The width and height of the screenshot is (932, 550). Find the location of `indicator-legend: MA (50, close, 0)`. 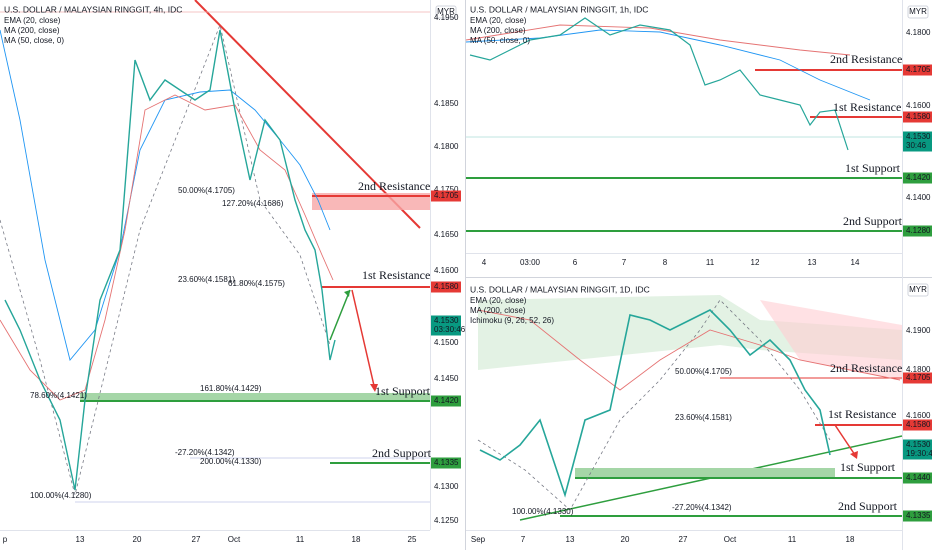

indicator-legend: MA (50, close, 0) is located at coordinates (500, 40).